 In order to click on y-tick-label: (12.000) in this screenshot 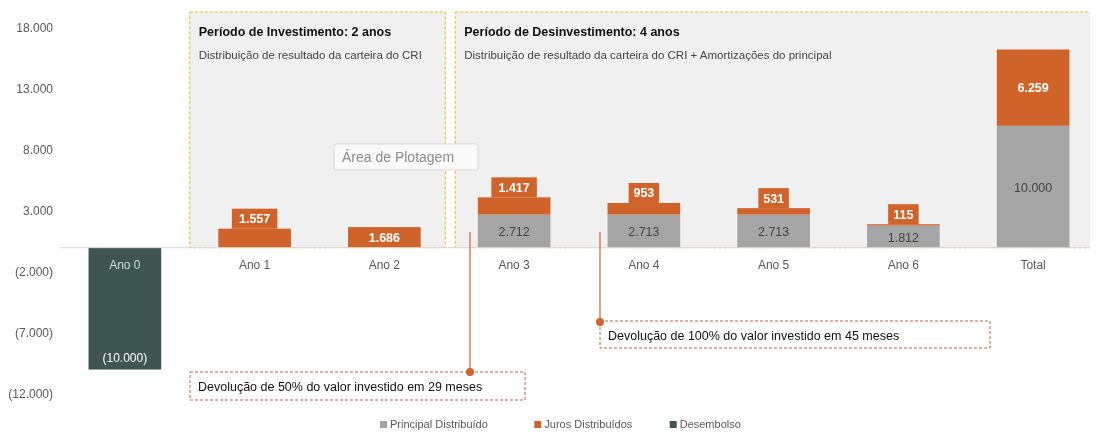, I will do `click(30, 393)`.